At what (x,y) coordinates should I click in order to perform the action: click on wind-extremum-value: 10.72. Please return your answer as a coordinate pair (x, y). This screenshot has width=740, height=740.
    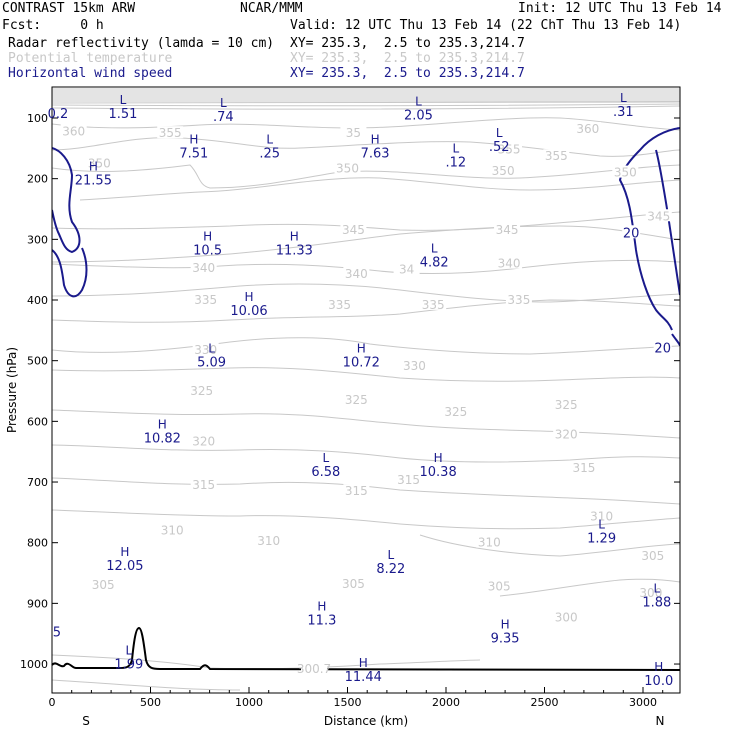
    Looking at the image, I should click on (361, 363).